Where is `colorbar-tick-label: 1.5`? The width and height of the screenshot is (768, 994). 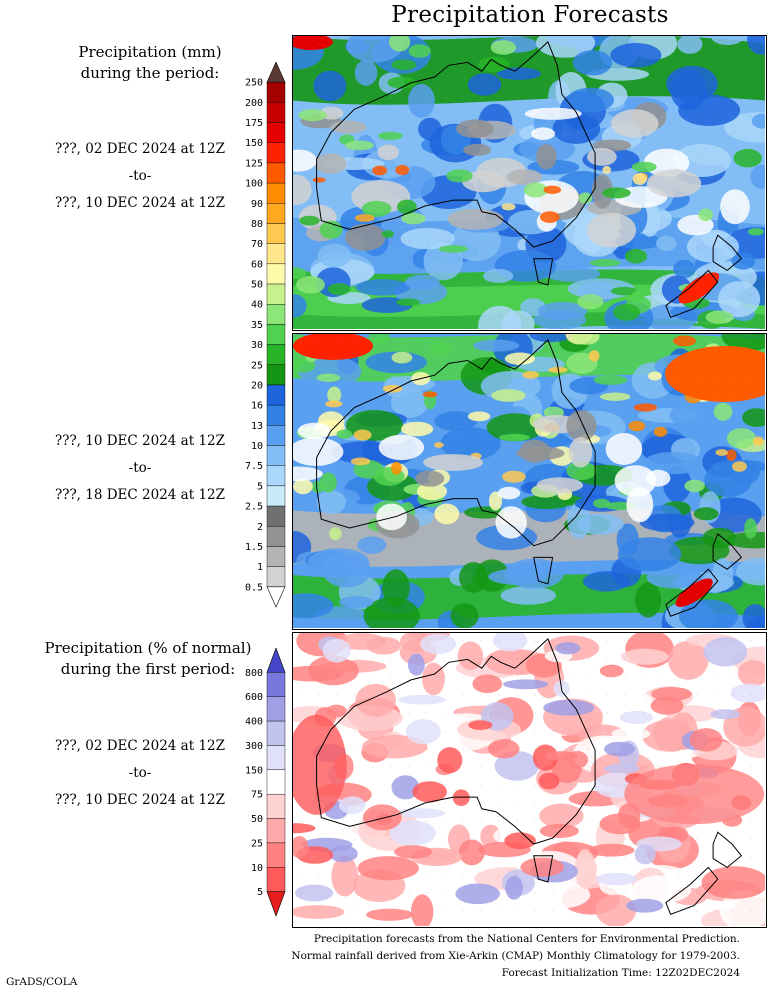 colorbar-tick-label: 1.5 is located at coordinates (254, 547).